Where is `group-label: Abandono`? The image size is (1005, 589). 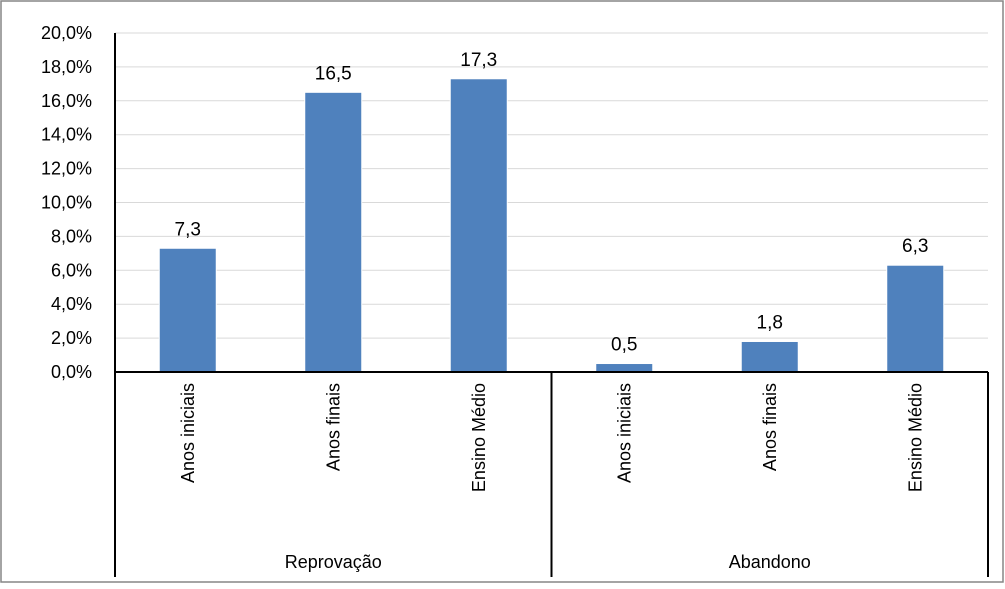 group-label: Abandono is located at coordinates (770, 562).